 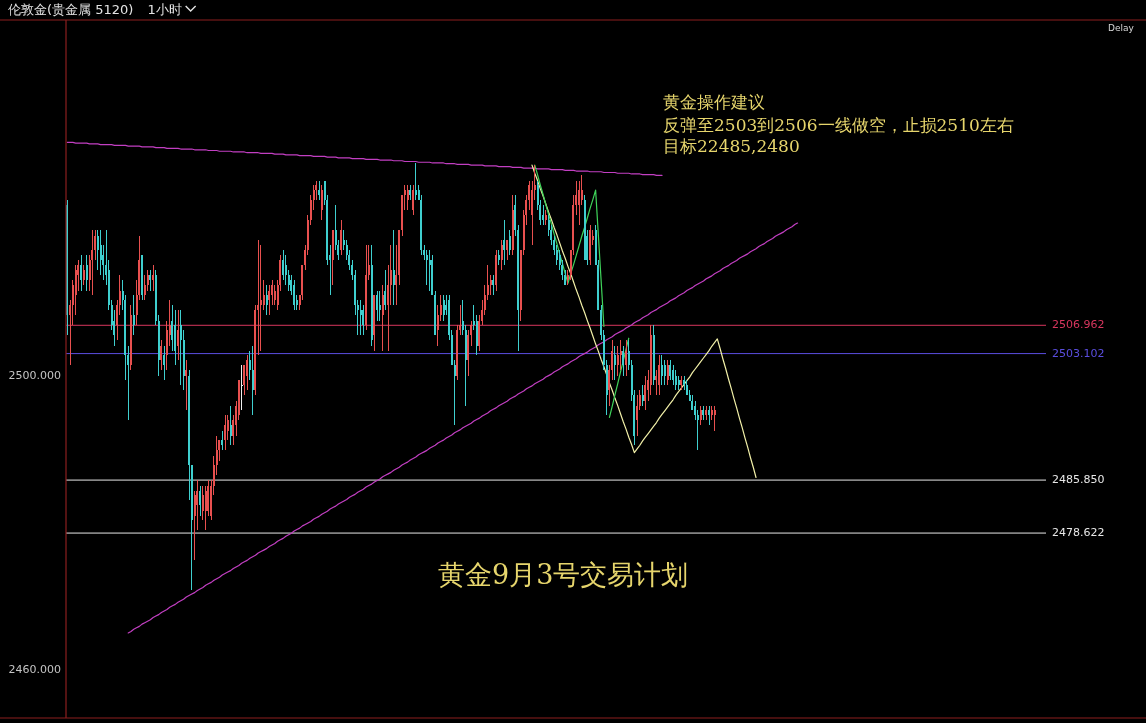 What do you see at coordinates (34, 376) in the screenshot?
I see `y-tick-label: 2500.000` at bounding box center [34, 376].